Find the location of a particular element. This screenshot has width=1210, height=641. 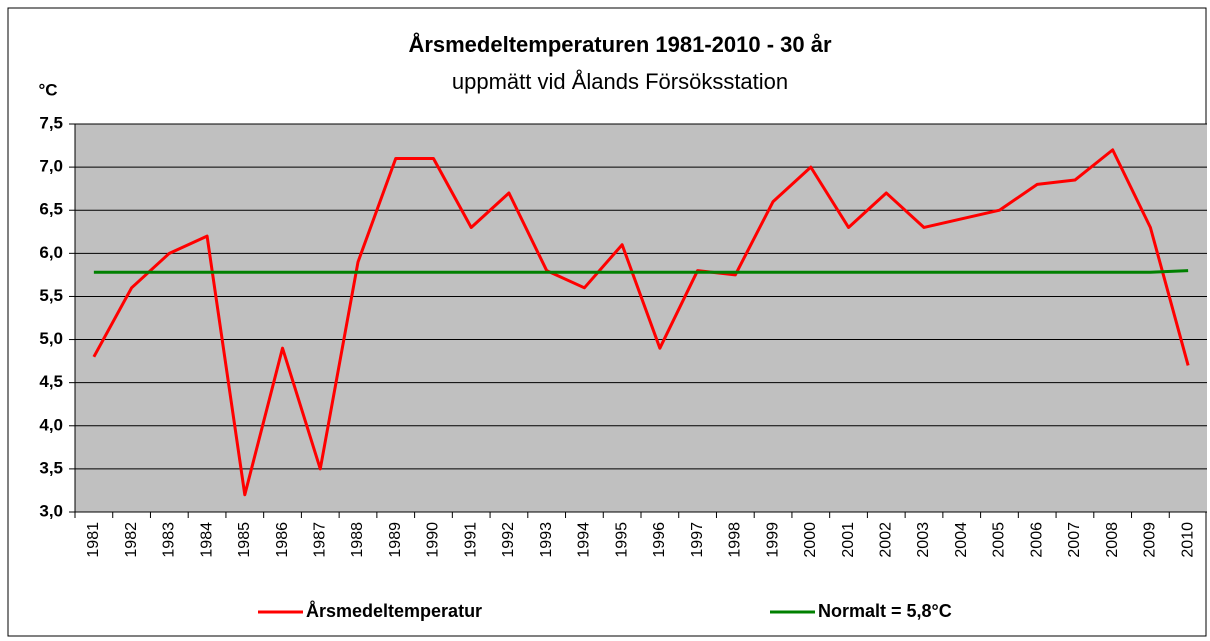

x-tick-label: 1995 is located at coordinates (621, 540).